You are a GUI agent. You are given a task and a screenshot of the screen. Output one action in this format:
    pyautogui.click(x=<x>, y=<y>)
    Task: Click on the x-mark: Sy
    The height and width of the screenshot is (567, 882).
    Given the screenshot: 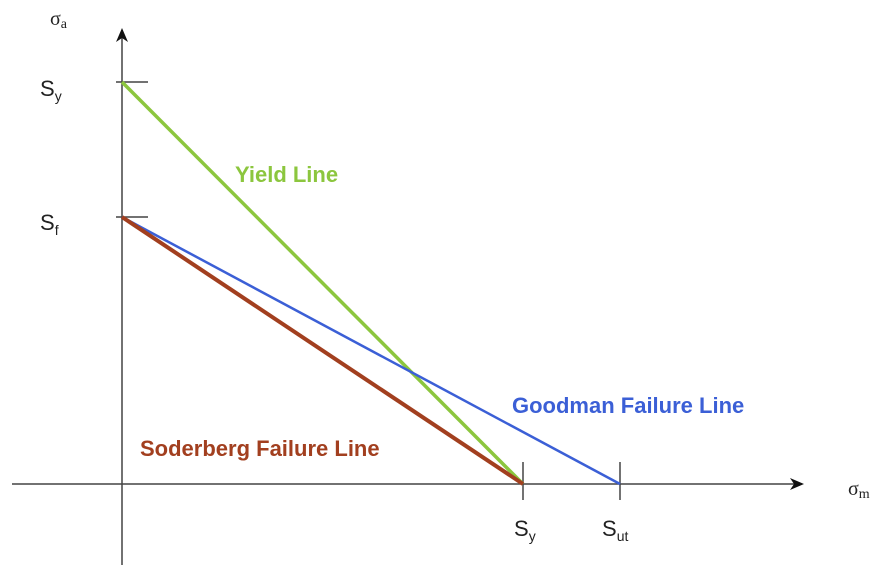 What is the action you would take?
    pyautogui.click(x=525, y=530)
    